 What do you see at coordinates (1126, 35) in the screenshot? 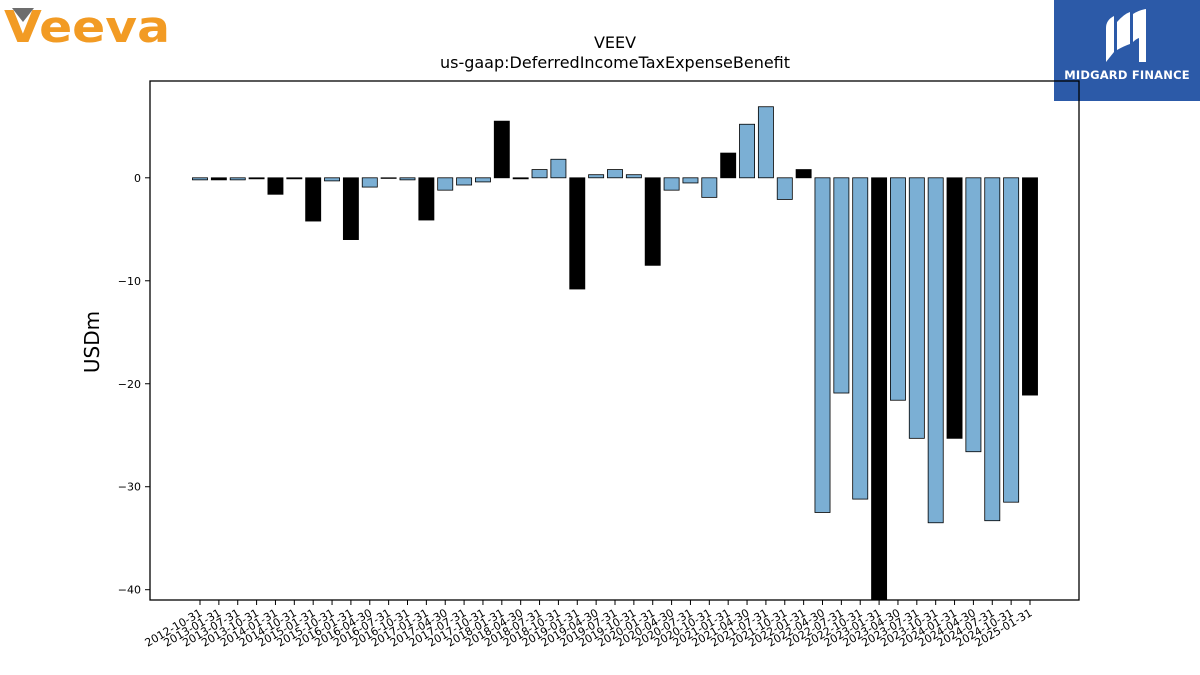
I see `midgard-m-icon` at bounding box center [1126, 35].